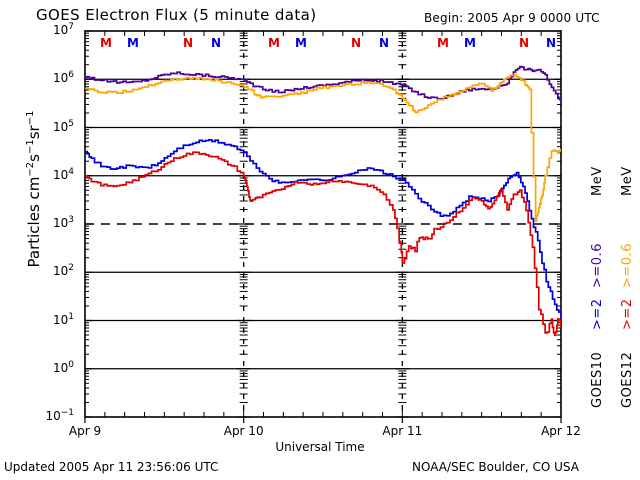  What do you see at coordinates (495, 467) in the screenshot?
I see `agency-label: NOAA/SEC Boulder, CO USA` at bounding box center [495, 467].